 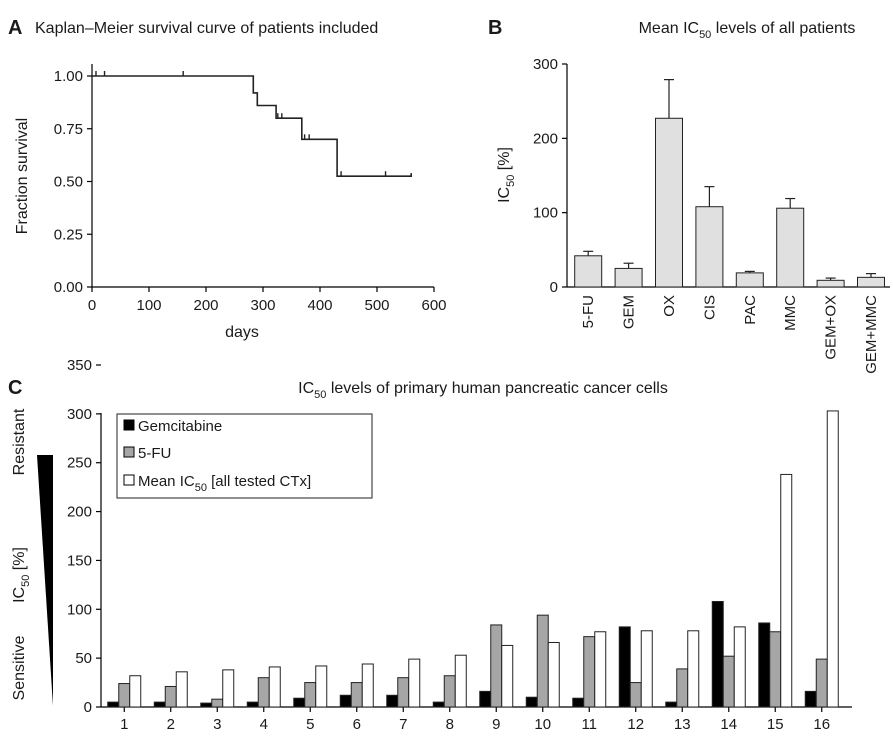 I want to click on panel-c-ytick-label: 100, so click(x=79, y=609).